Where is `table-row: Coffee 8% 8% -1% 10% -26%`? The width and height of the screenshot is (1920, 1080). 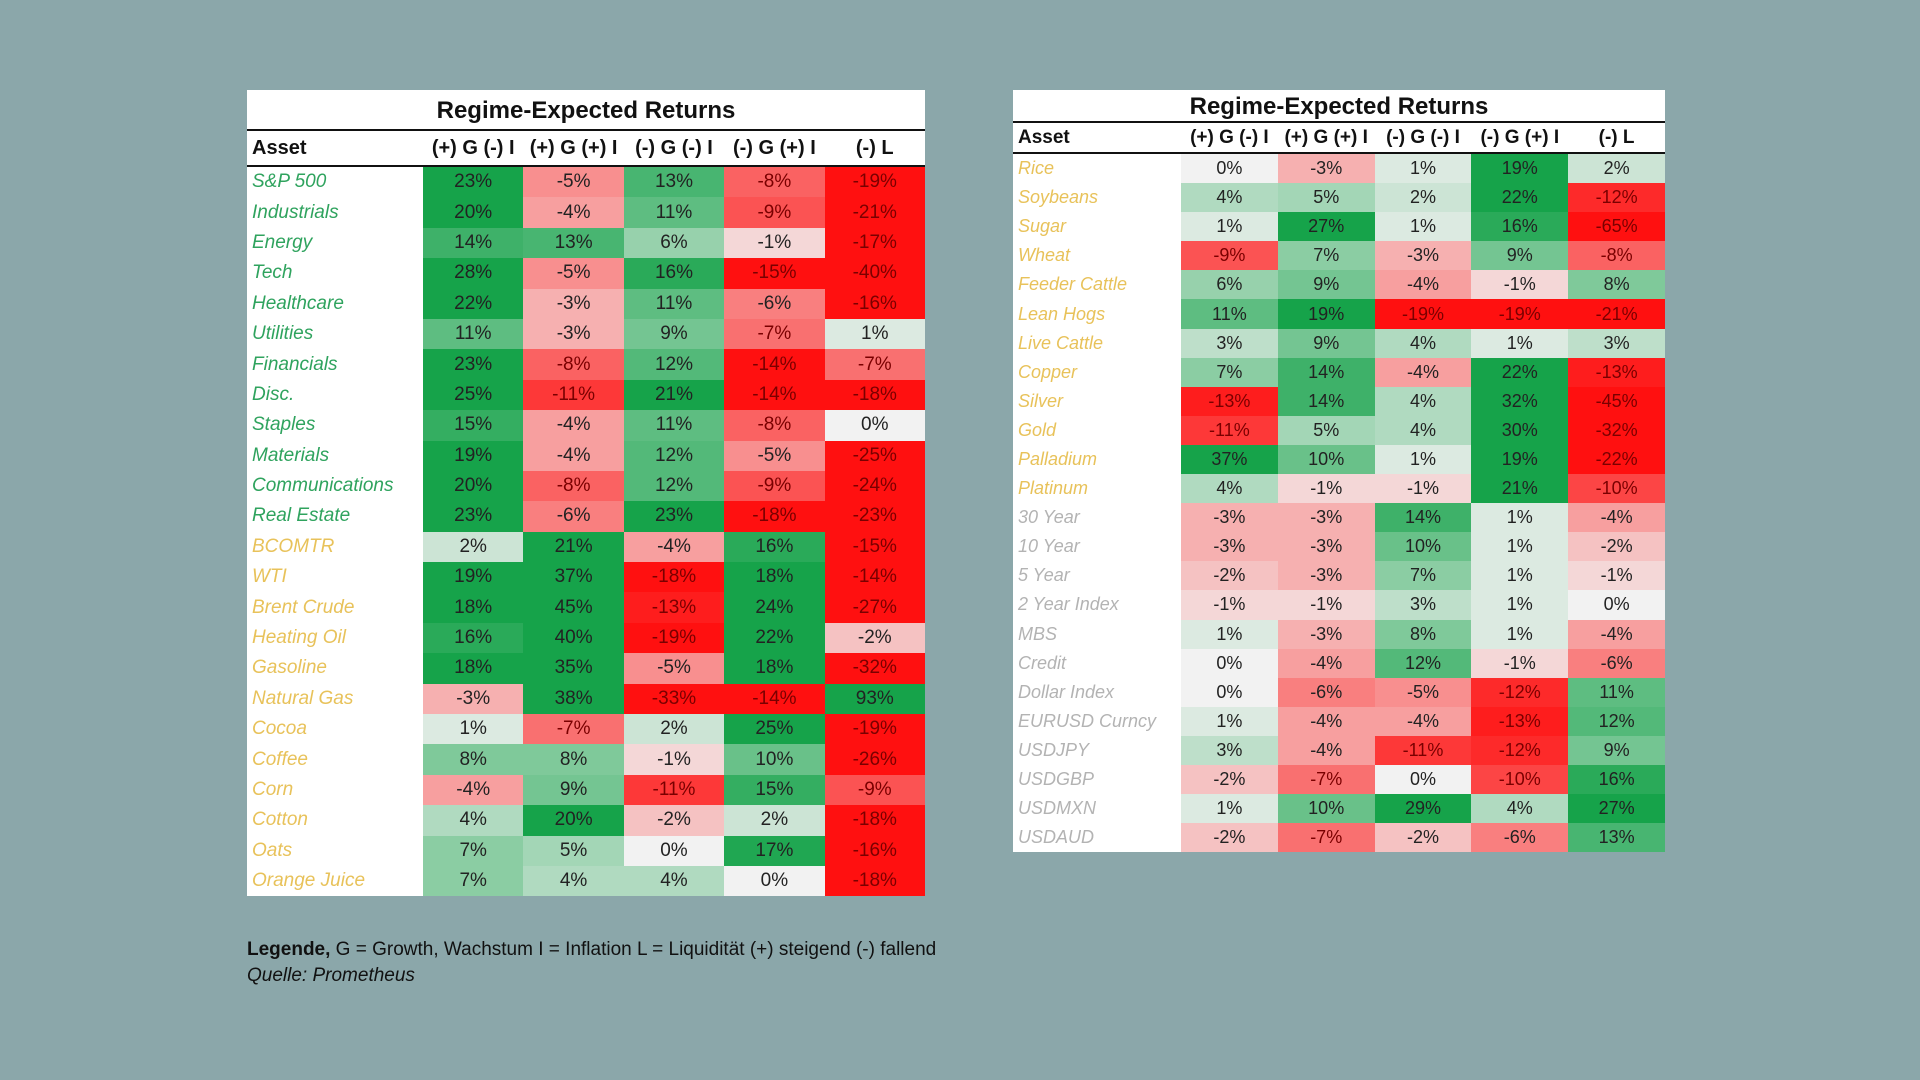
table-row: Coffee 8% 8% -1% 10% -26% is located at coordinates (586, 759).